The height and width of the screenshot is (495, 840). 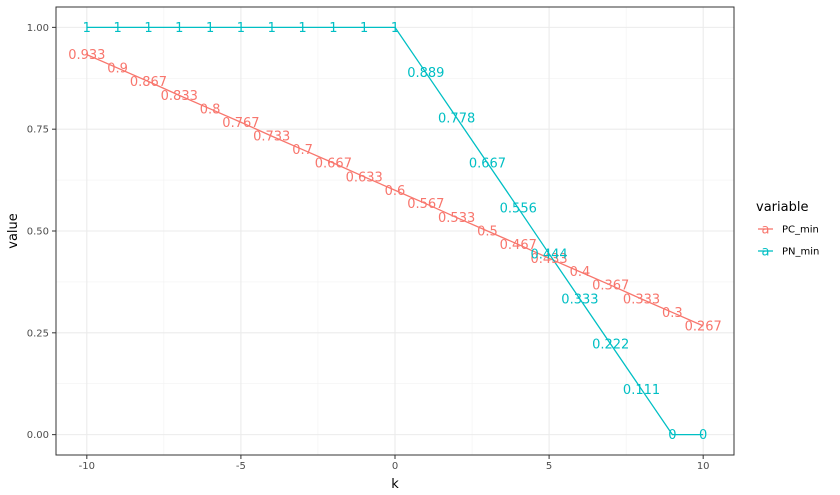 I want to click on data-label: 0.367, so click(x=610, y=286).